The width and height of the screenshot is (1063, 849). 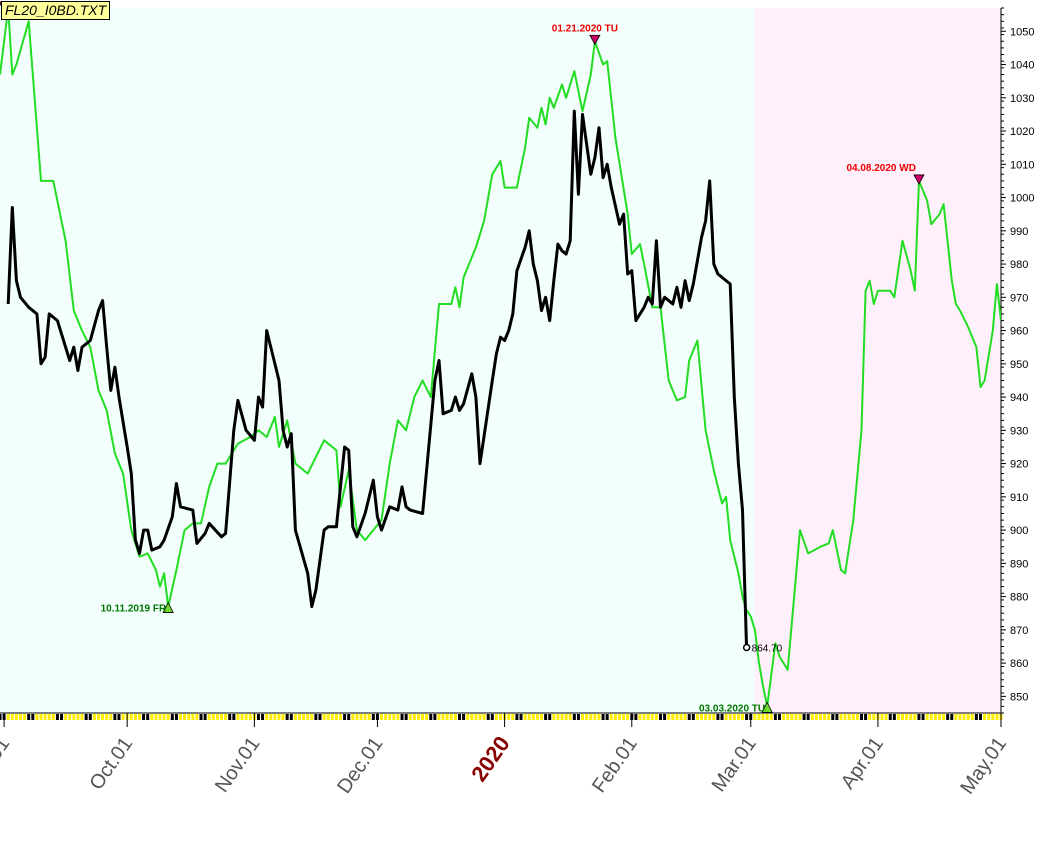 I want to click on y-tick-label-960: 960, so click(x=1019, y=332).